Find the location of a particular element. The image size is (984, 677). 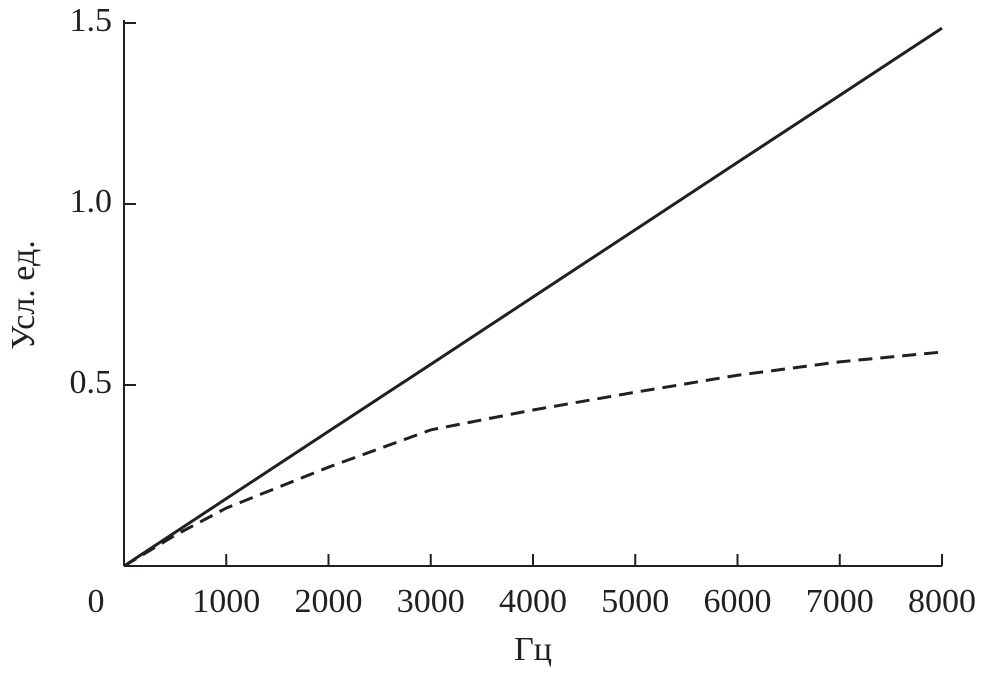

x-tick-label: 8000 is located at coordinates (942, 601).